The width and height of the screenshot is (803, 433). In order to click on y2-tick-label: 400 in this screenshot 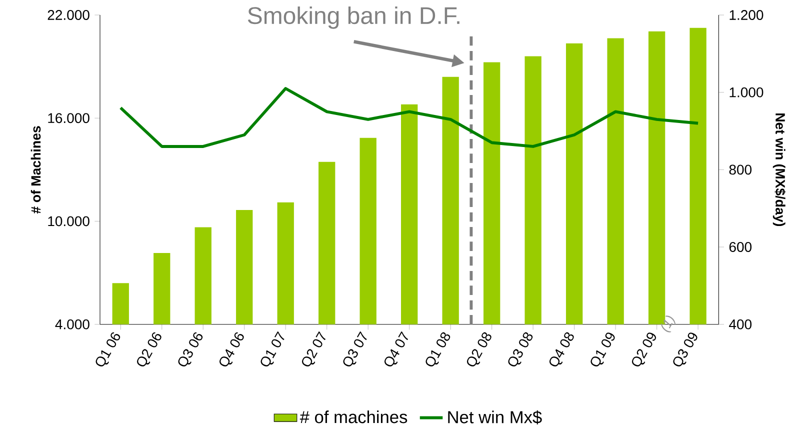, I will do `click(740, 324)`.